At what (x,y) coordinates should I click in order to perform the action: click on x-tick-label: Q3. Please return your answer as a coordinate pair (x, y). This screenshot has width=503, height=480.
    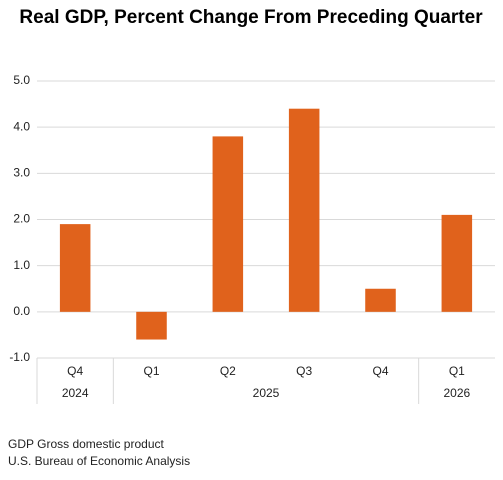
    Looking at the image, I should click on (304, 371).